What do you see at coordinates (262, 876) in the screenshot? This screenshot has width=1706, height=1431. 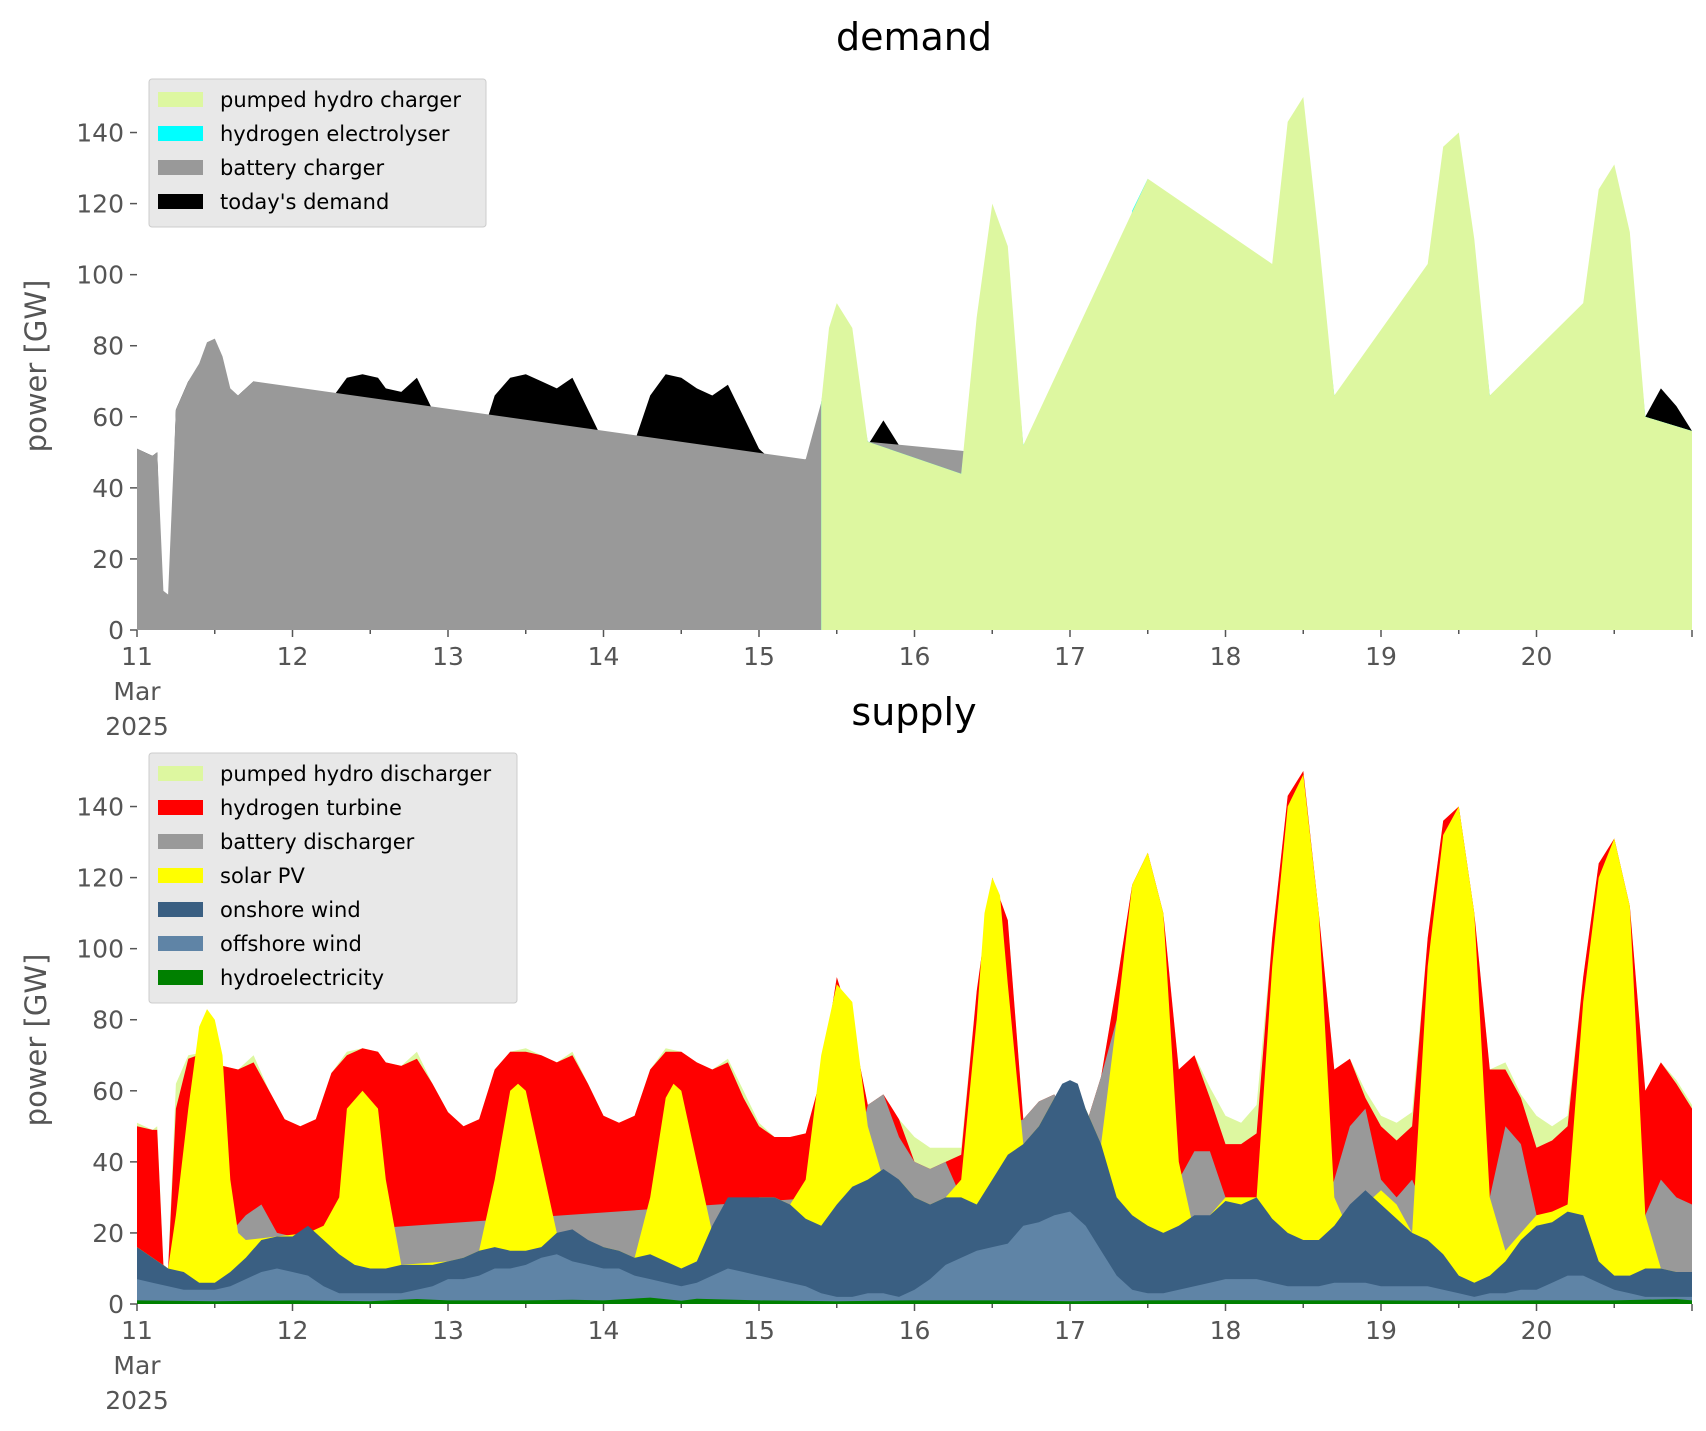 I see `legend-label-solar-pv: solar PV` at bounding box center [262, 876].